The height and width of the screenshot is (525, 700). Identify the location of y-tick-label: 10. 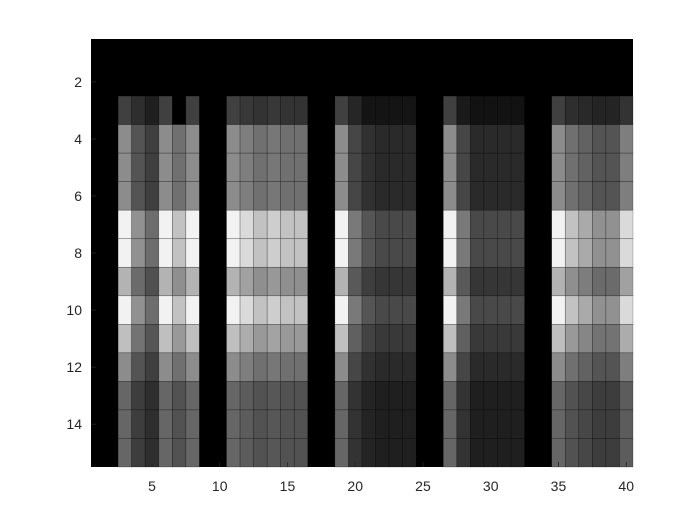
(74, 310).